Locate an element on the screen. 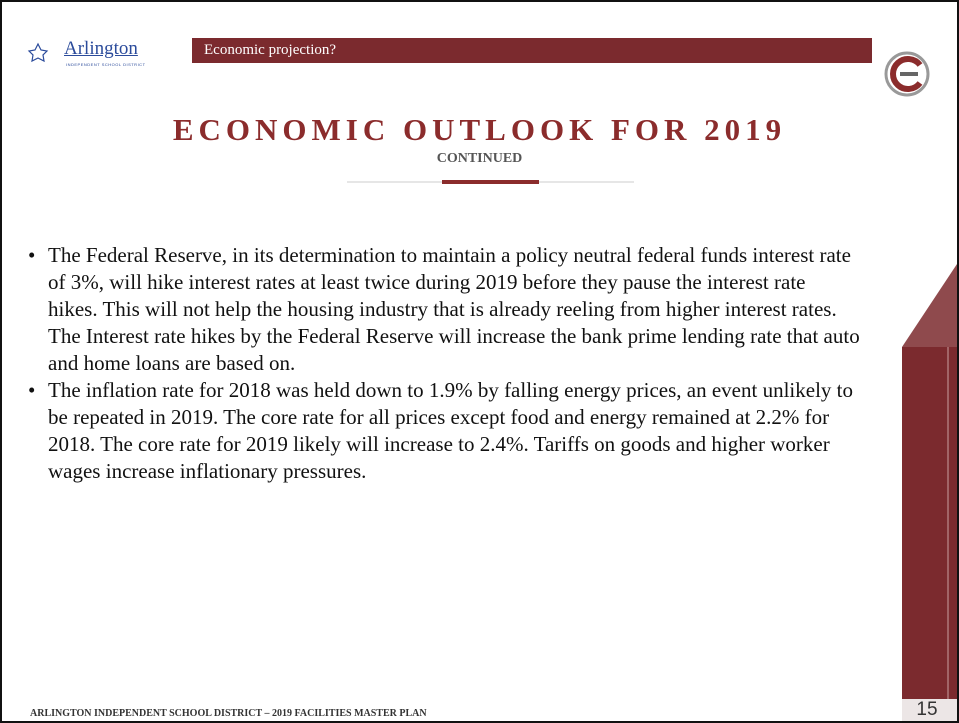 The image size is (959, 723). side-bar is located at coordinates (929, 523).